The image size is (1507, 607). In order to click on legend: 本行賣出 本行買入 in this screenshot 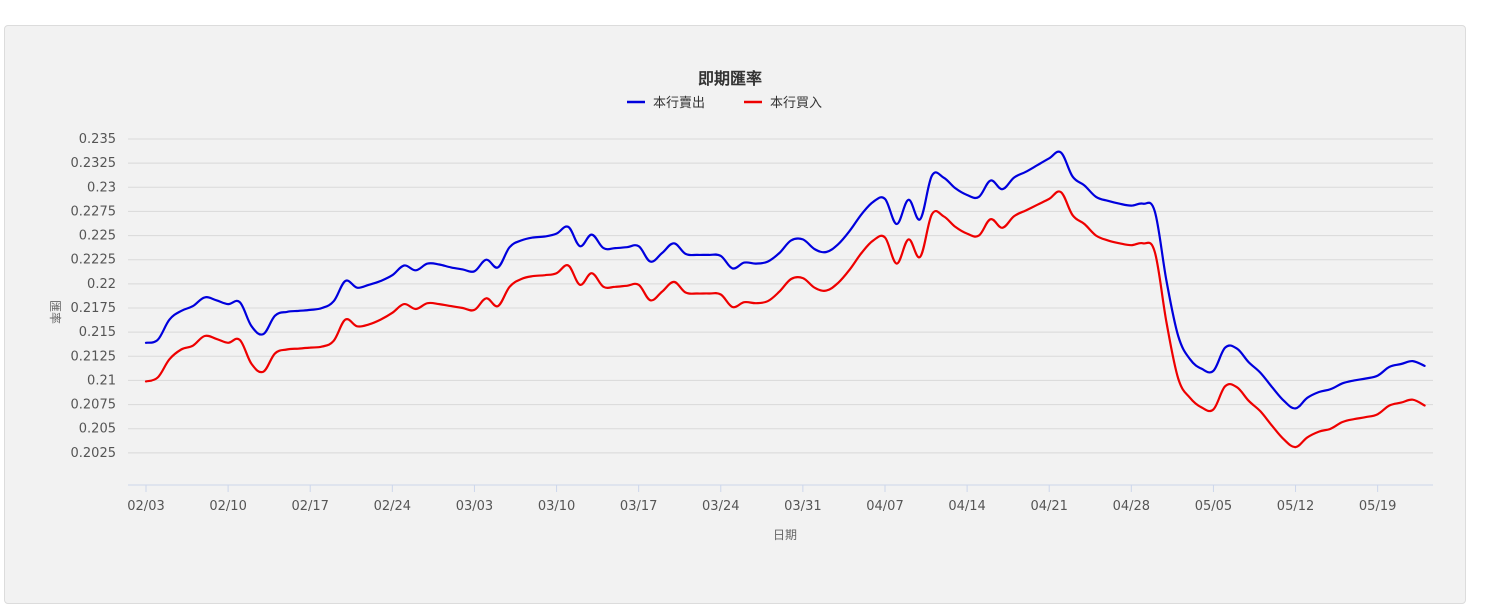, I will do `click(724, 103)`.